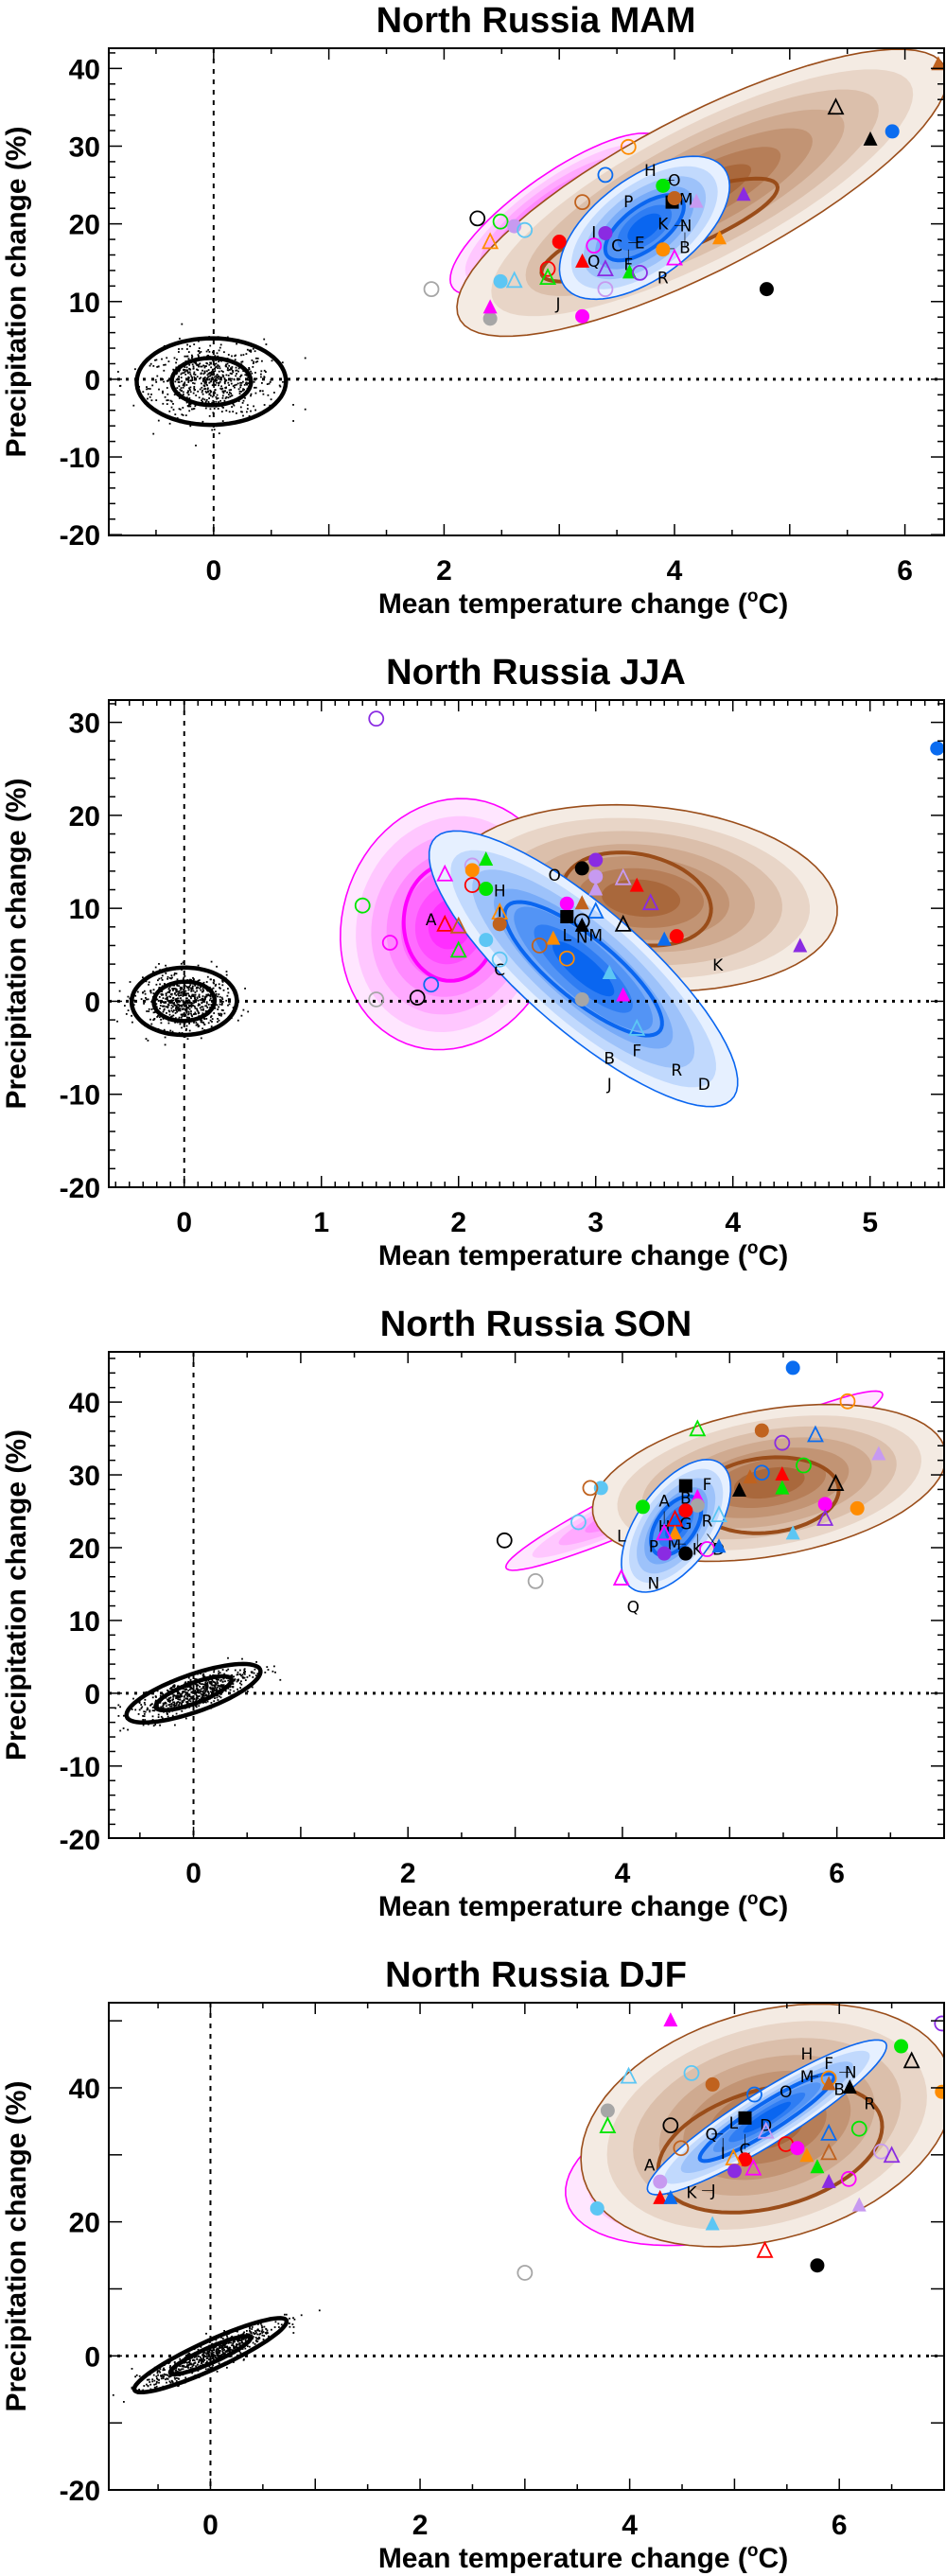 This screenshot has width=946, height=2576. I want to click on model-letter-label: A, so click(650, 2166).